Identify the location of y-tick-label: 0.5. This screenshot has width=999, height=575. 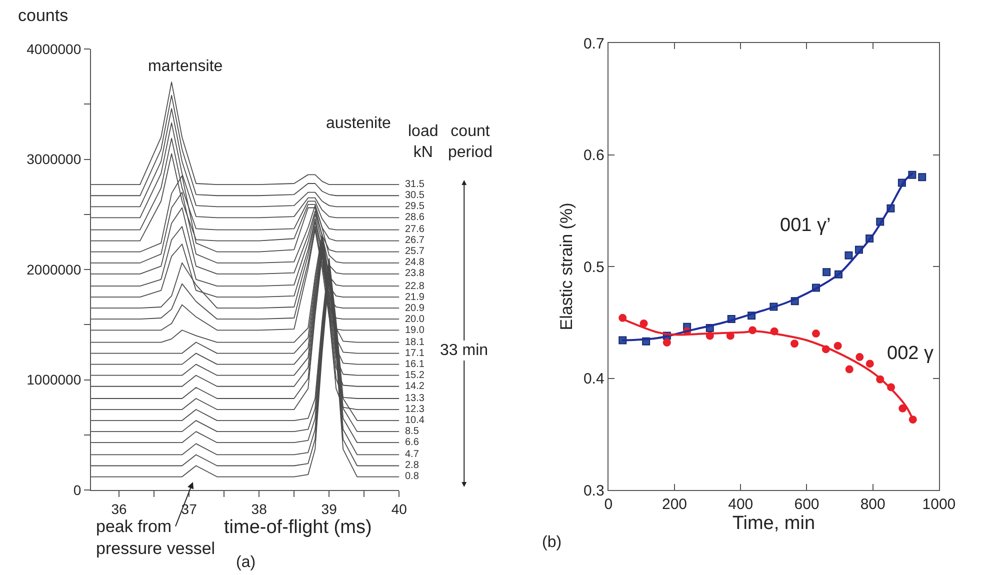
(593, 267).